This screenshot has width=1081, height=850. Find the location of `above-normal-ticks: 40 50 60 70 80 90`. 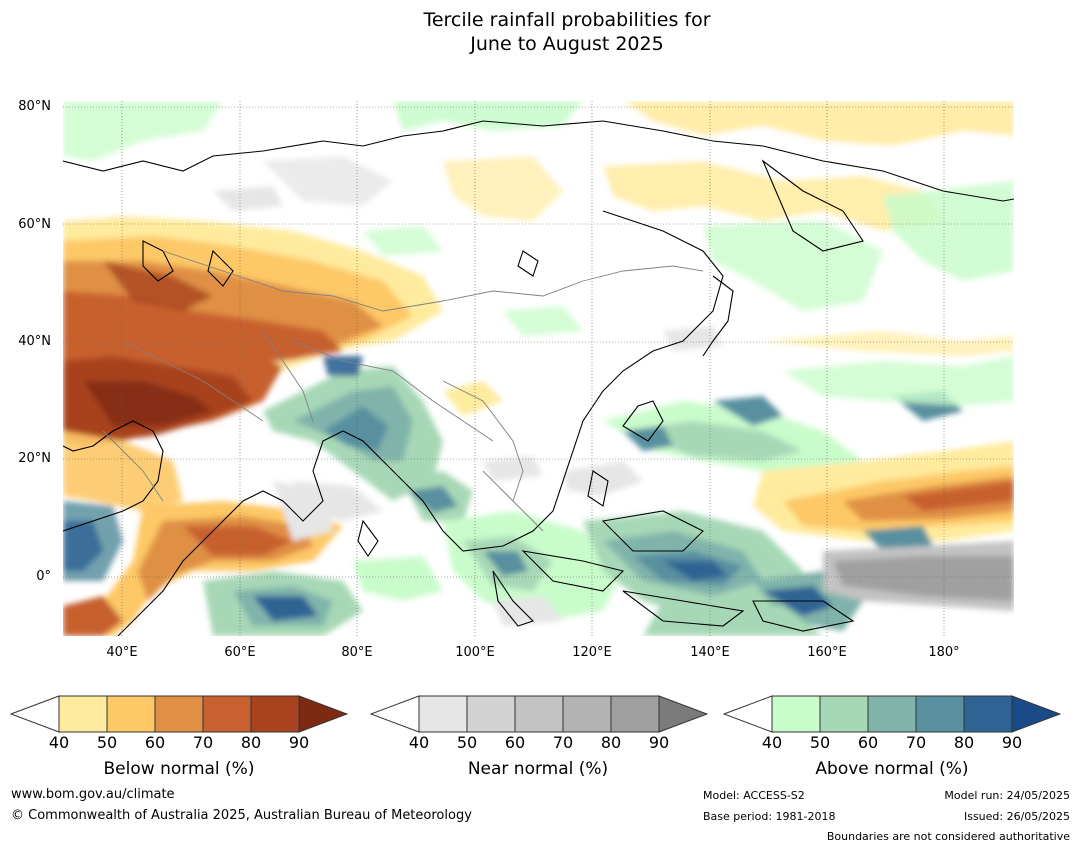

above-normal-ticks: 40 50 60 70 80 90 is located at coordinates (892, 742).